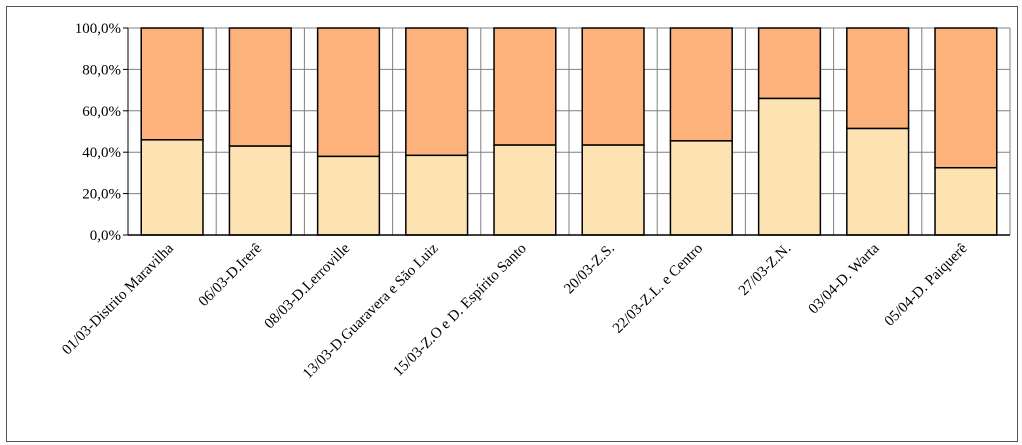  I want to click on category-label: 03/04-D. Warta, so click(844, 278).